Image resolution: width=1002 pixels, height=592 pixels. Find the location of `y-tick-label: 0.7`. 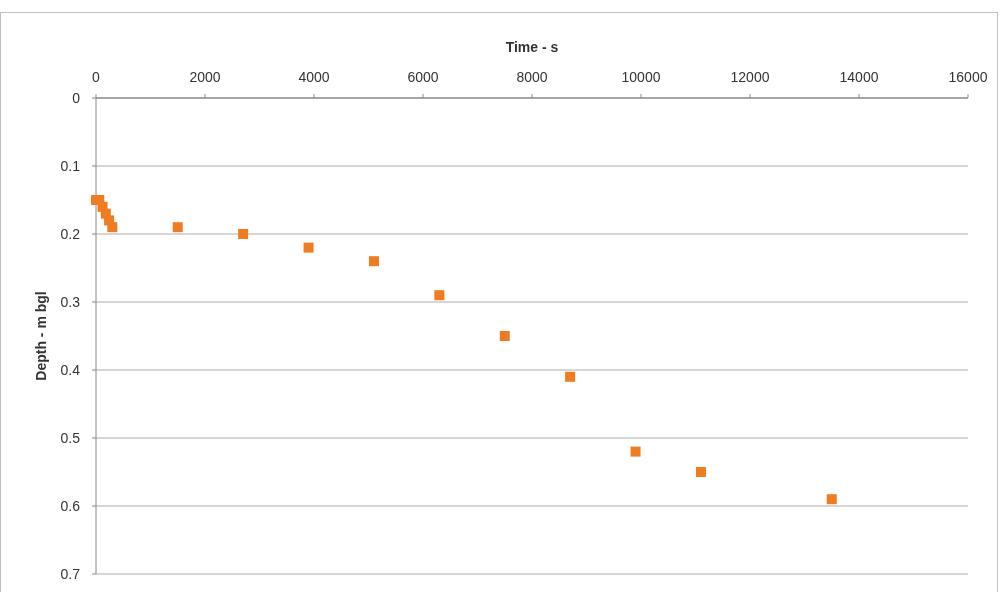

y-tick-label: 0.7 is located at coordinates (70, 574).